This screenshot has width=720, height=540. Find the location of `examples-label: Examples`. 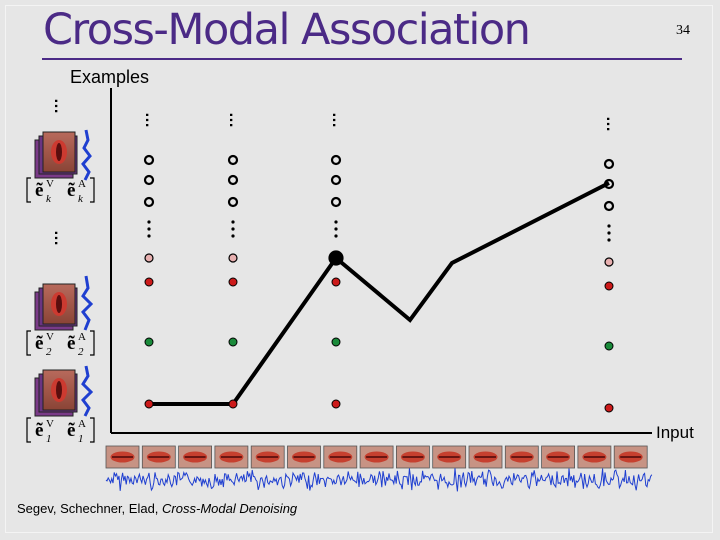

examples-label: Examples is located at coordinates (110, 77).